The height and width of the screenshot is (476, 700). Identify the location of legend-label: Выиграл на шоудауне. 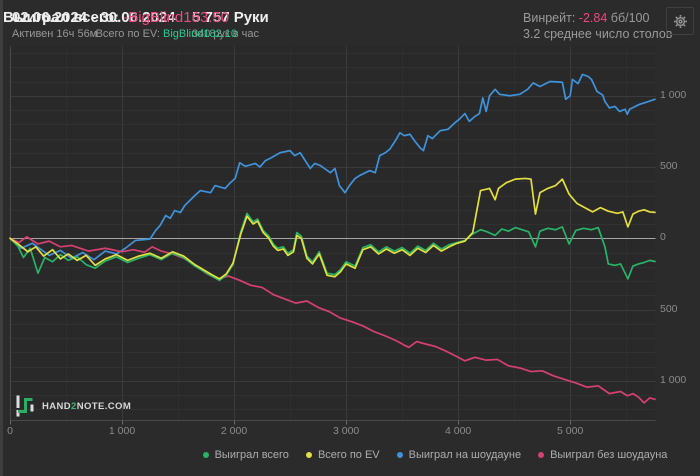
(465, 455).